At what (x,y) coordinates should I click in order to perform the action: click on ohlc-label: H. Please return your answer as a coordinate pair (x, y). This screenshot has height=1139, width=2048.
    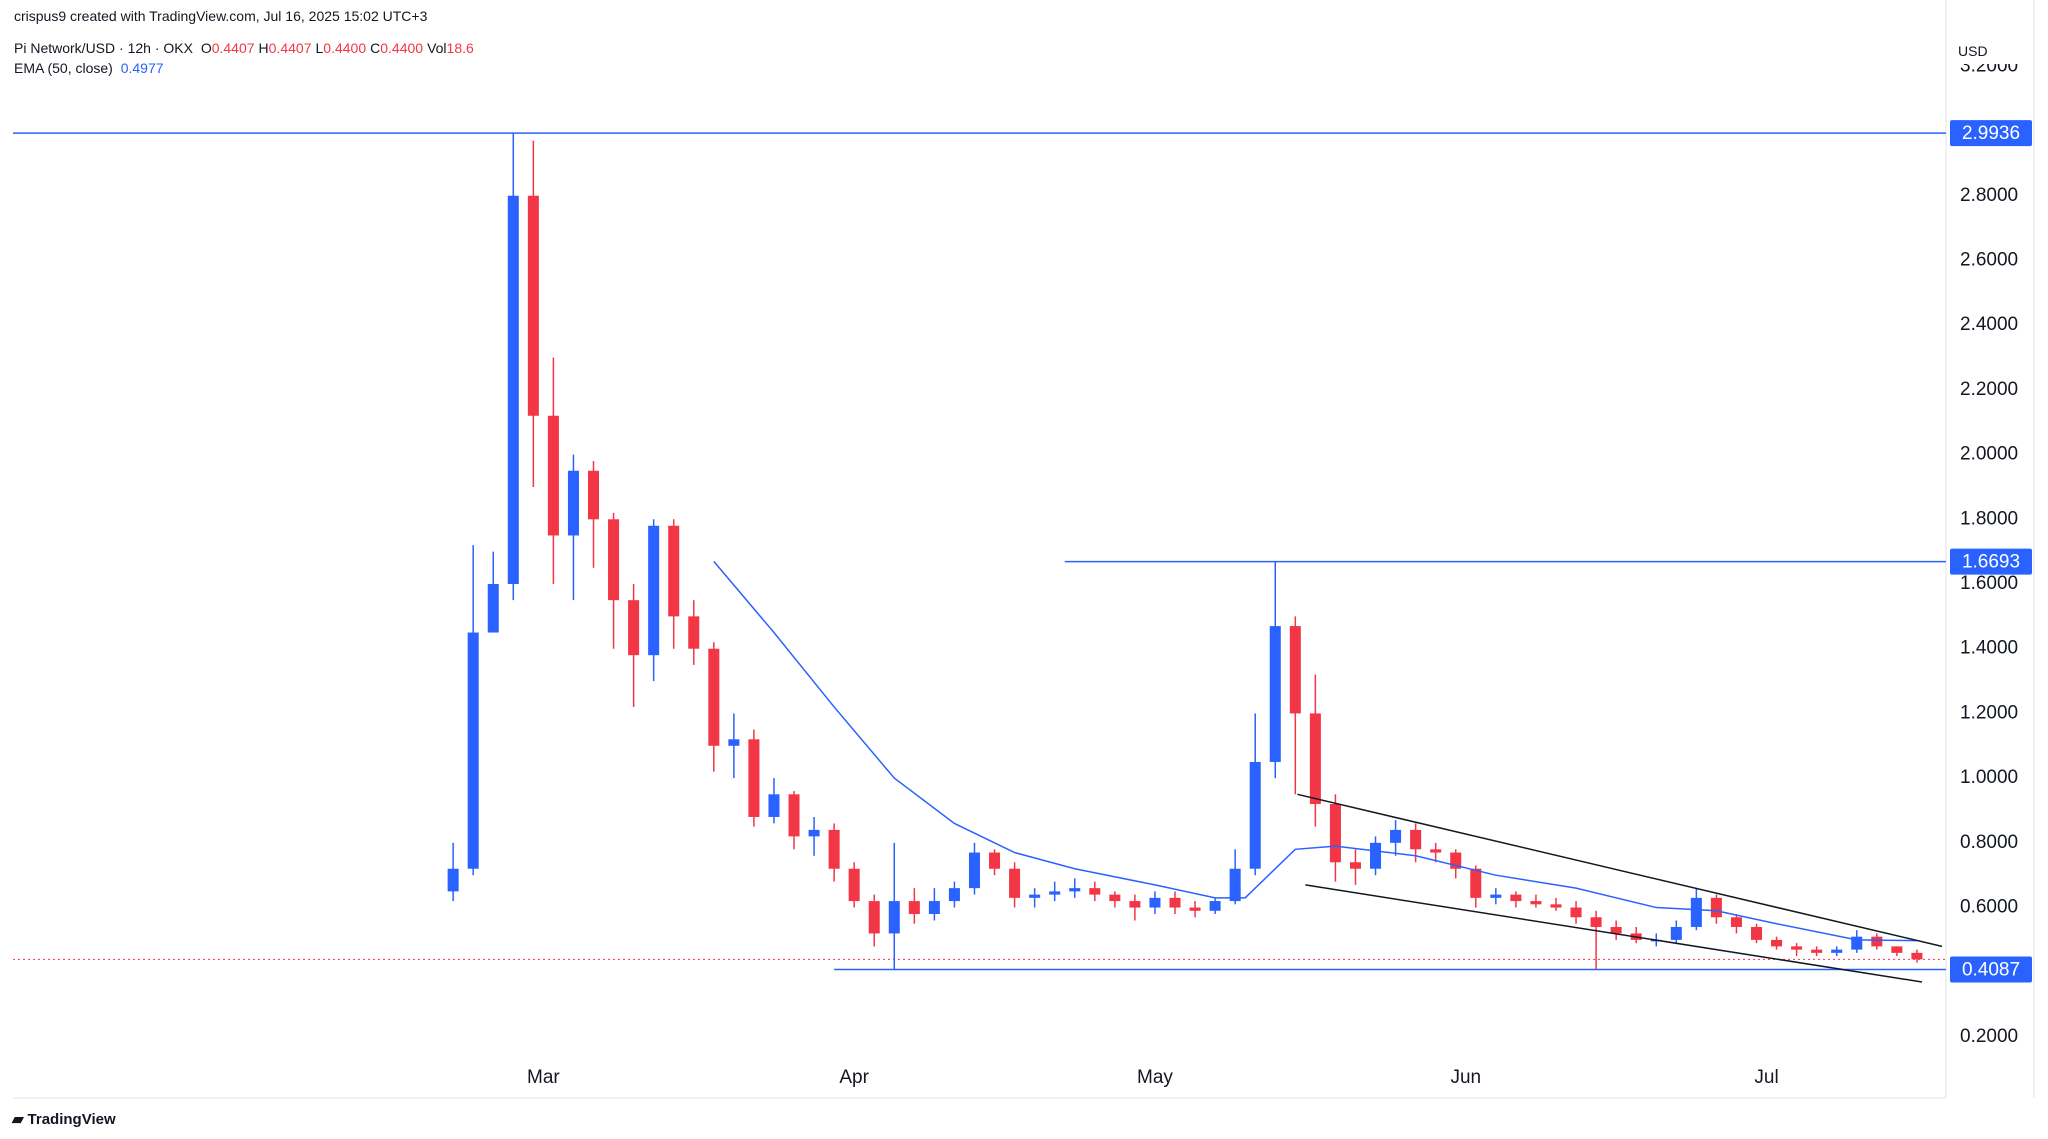
    Looking at the image, I should click on (263, 48).